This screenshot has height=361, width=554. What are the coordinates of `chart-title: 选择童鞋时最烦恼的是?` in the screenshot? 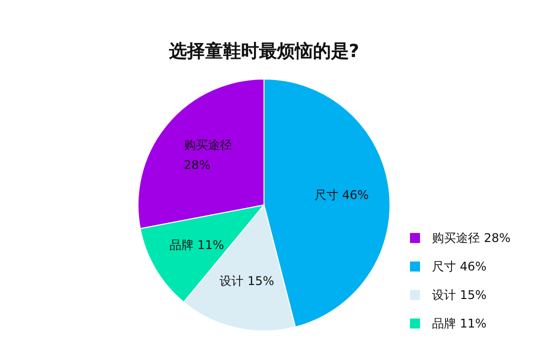 It's located at (264, 51).